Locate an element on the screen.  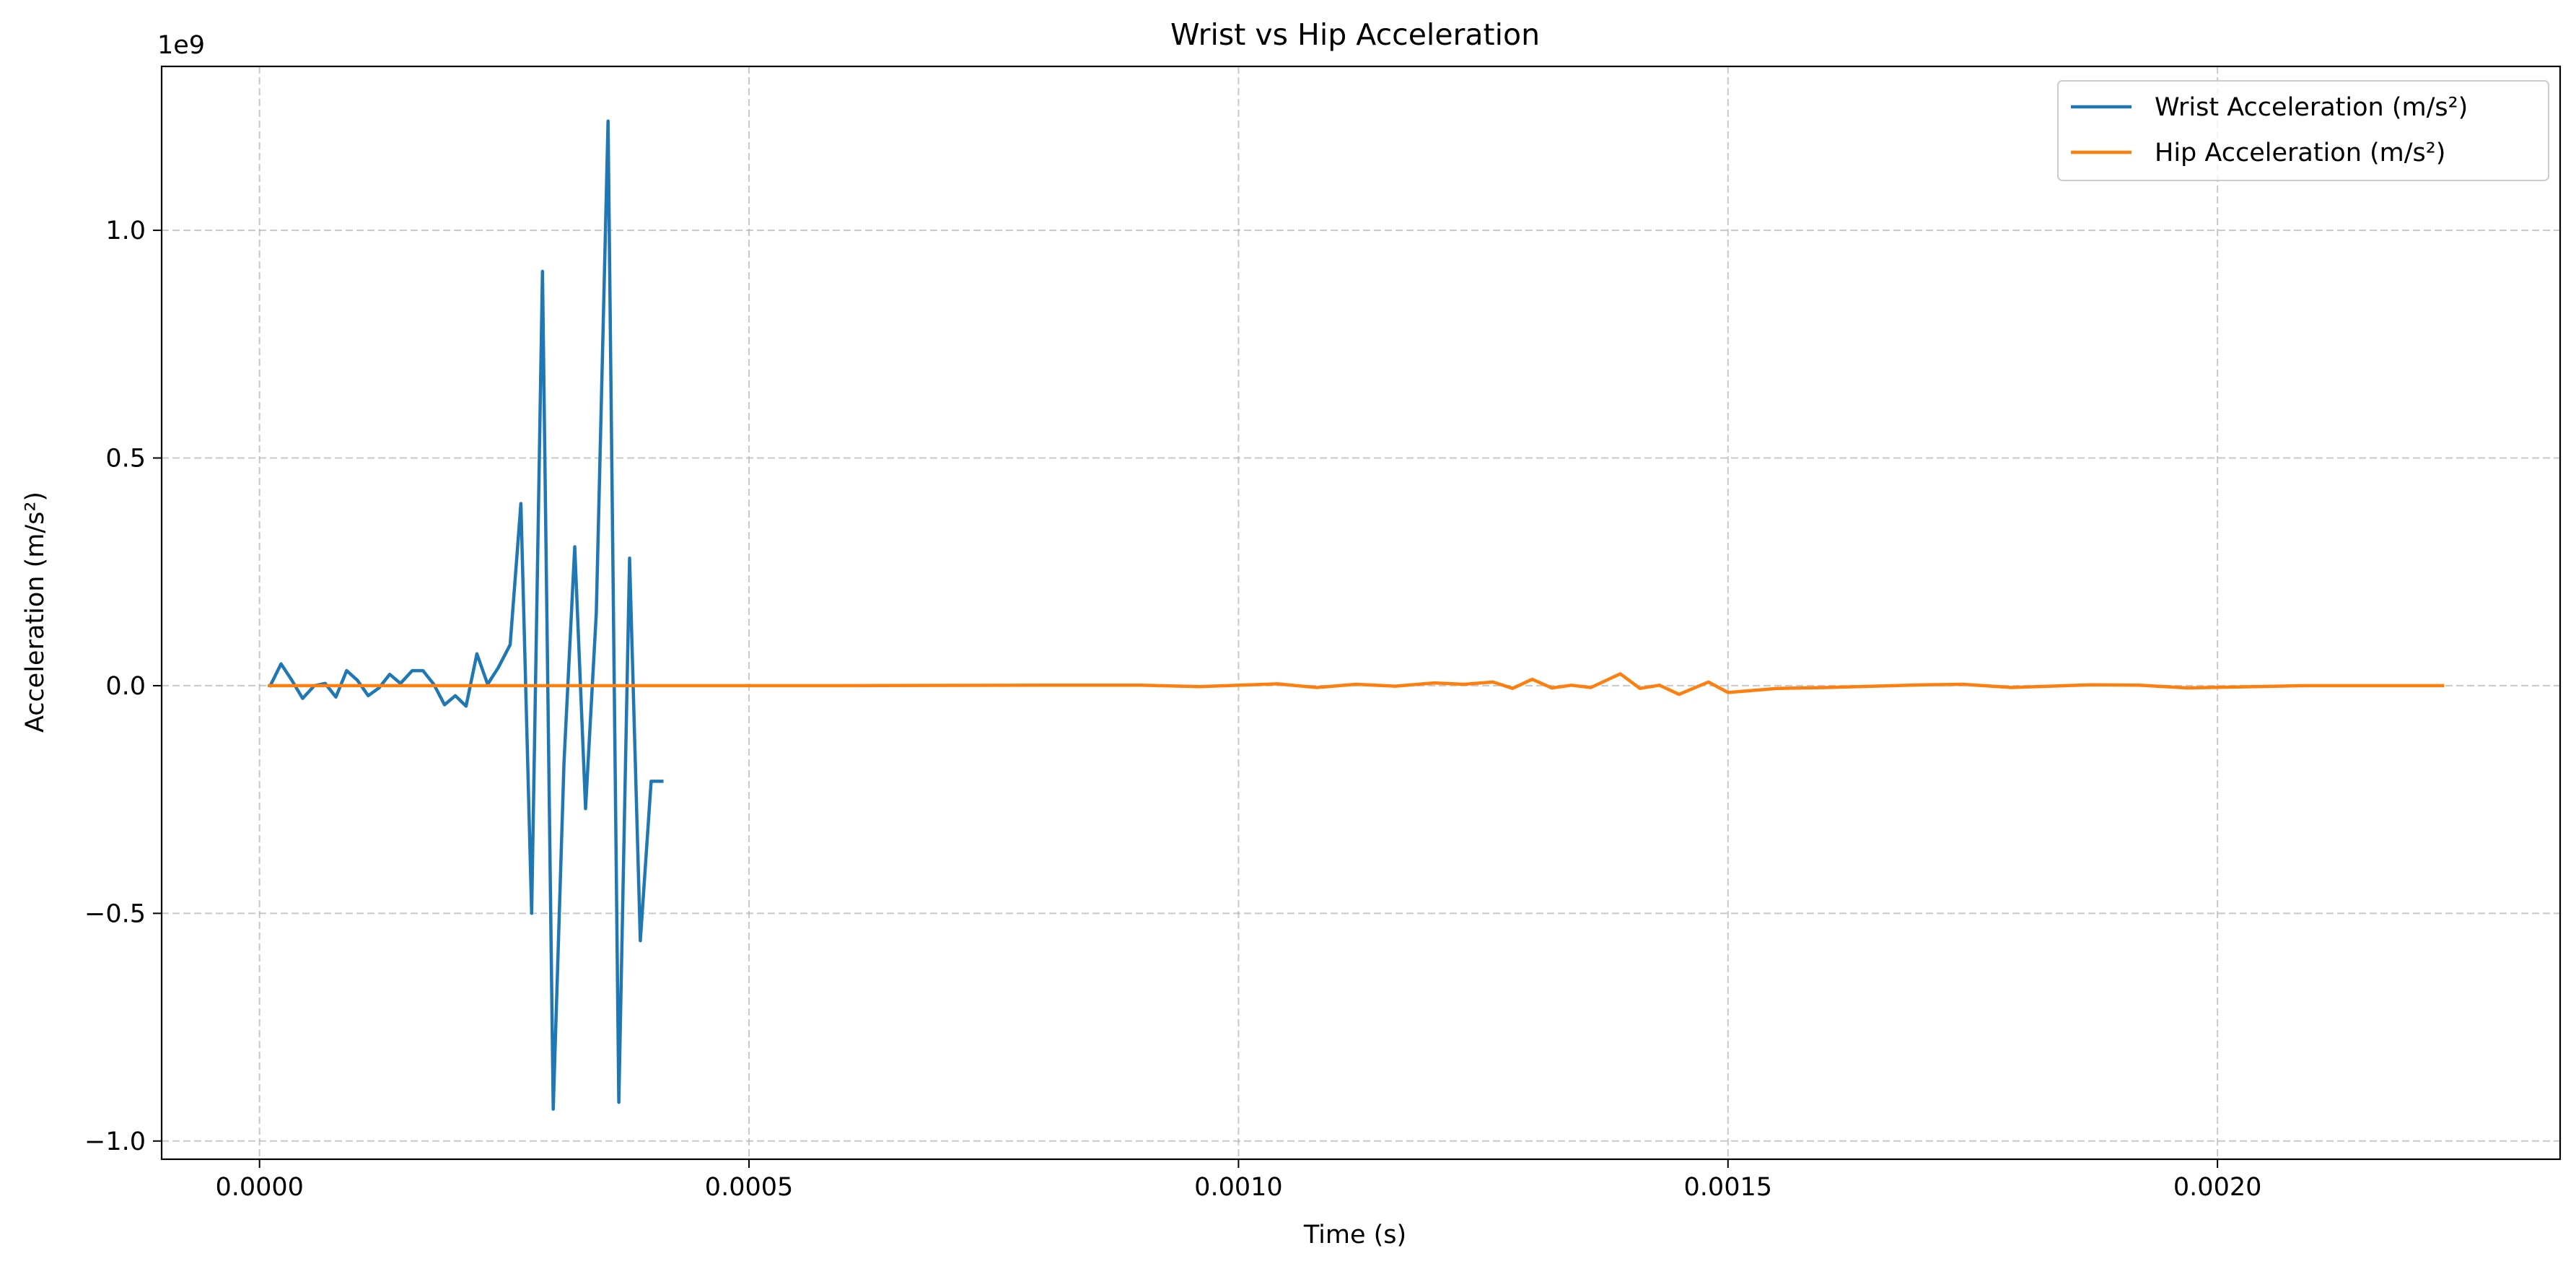
y-axis-offset-text: 1e9 is located at coordinates (181, 45).